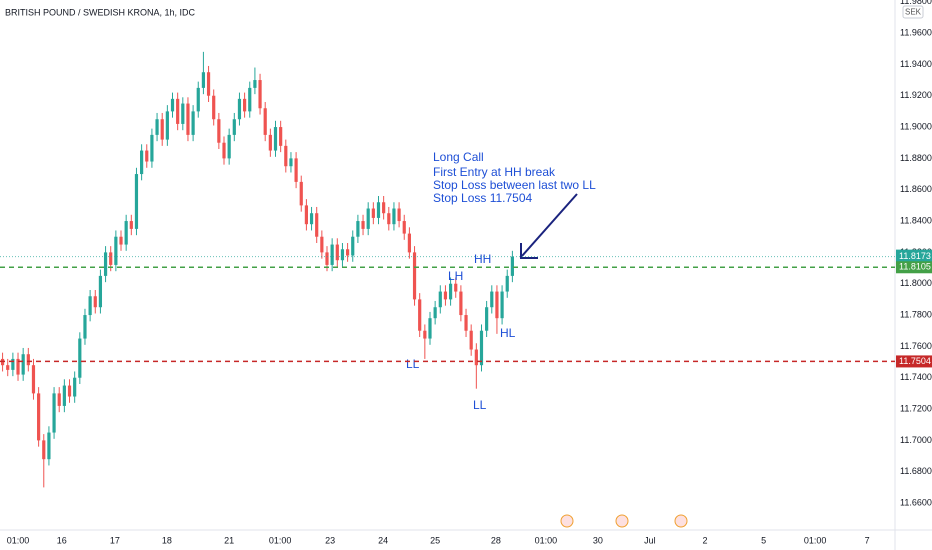  What do you see at coordinates (916, 314) in the screenshot?
I see `y-tick-label: 11.7800` at bounding box center [916, 314].